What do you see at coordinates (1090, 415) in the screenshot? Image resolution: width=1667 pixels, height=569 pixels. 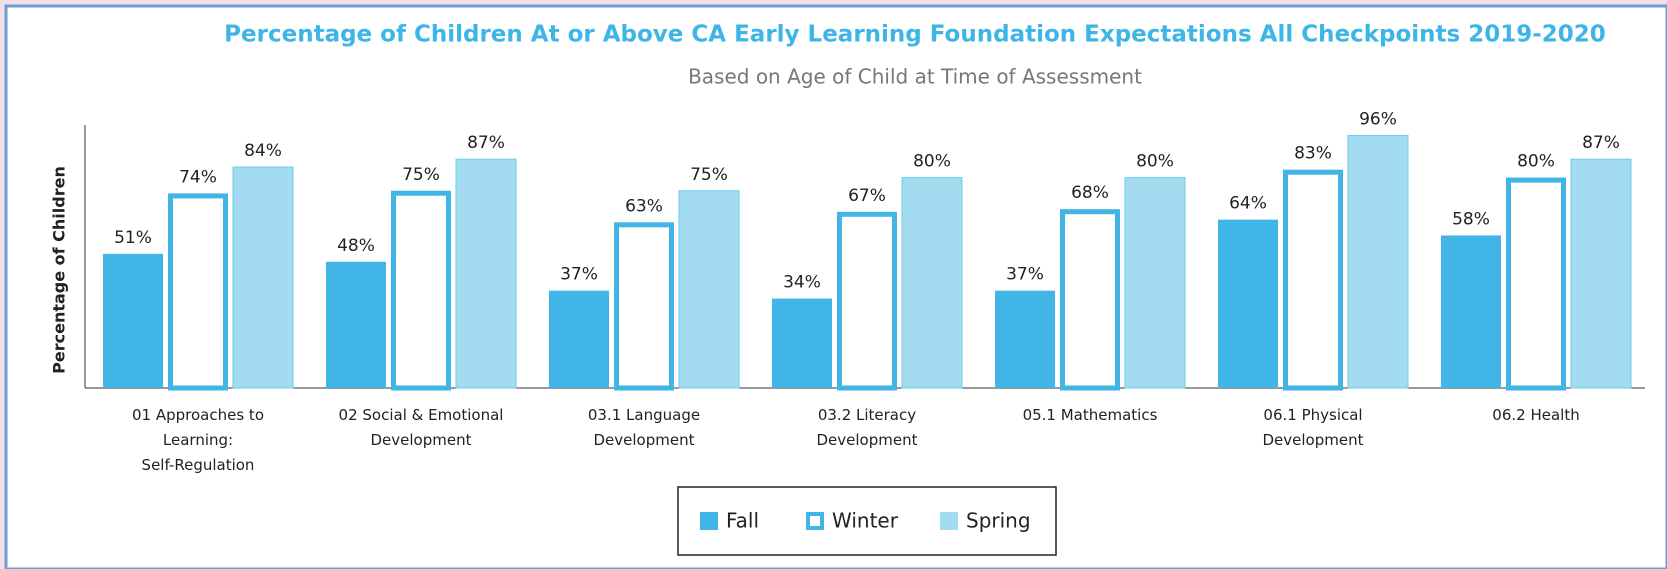 I see `x-tick-label: 05.1 Mathematics` at bounding box center [1090, 415].